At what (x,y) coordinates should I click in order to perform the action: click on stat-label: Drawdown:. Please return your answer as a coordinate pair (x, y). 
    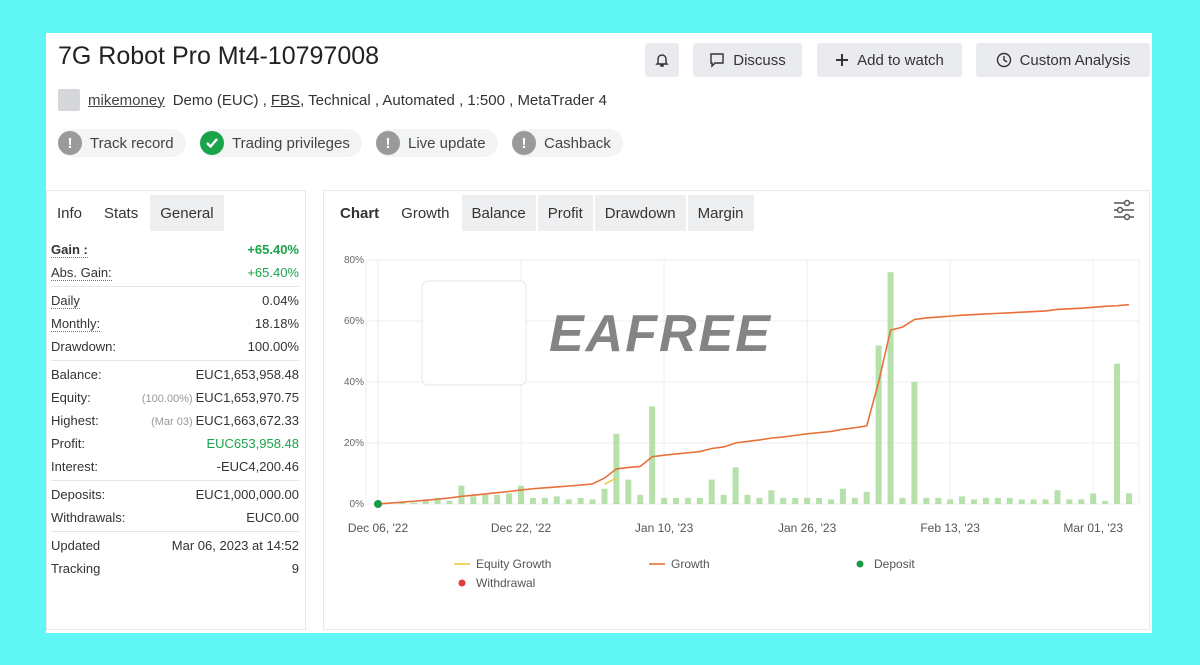
    Looking at the image, I should click on (84, 346).